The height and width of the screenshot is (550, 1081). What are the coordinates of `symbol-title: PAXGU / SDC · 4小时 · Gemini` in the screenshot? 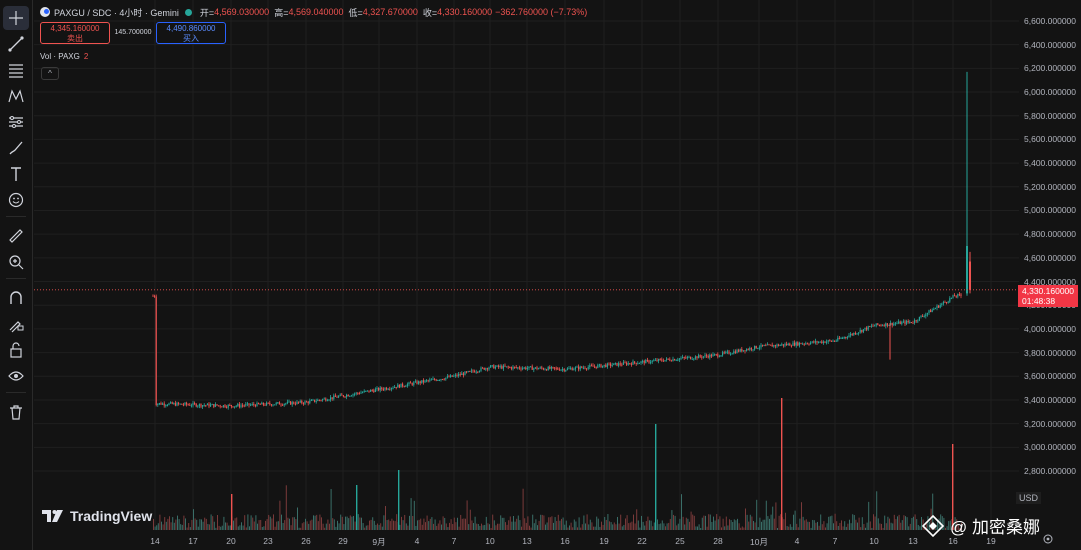 It's located at (116, 12).